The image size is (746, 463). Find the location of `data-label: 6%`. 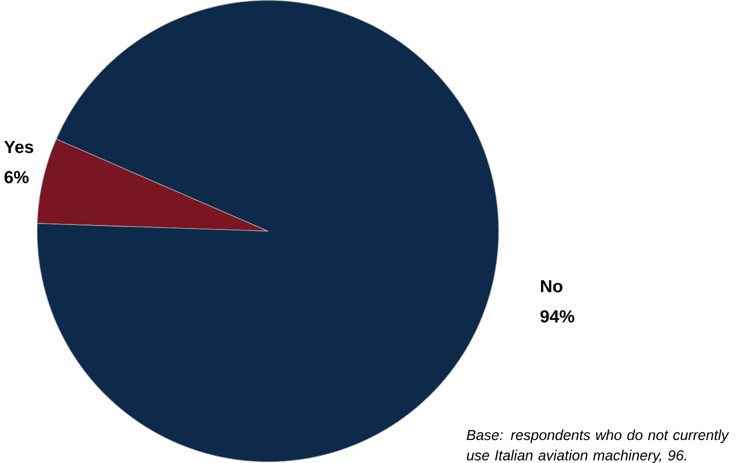

data-label: 6% is located at coordinates (16, 177).